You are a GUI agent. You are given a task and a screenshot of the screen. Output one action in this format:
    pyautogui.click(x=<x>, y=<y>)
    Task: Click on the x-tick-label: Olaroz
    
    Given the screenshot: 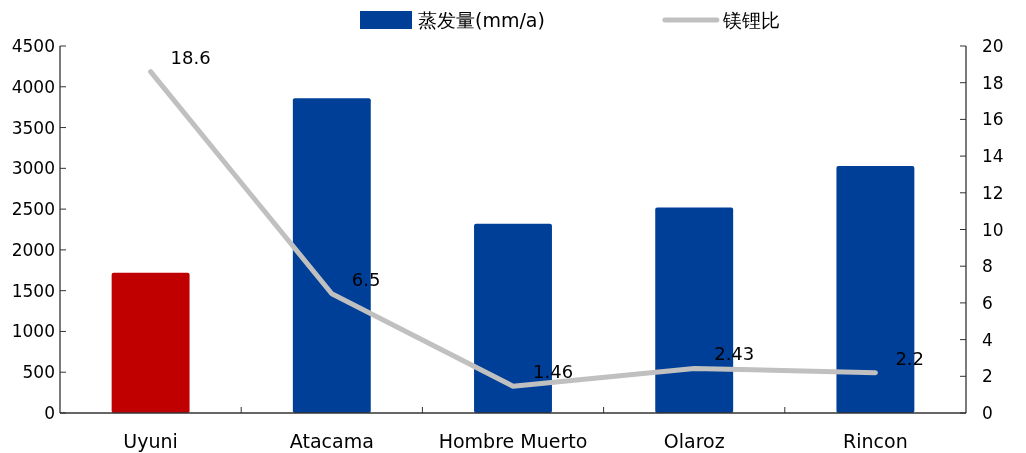 What is the action you would take?
    pyautogui.click(x=694, y=441)
    